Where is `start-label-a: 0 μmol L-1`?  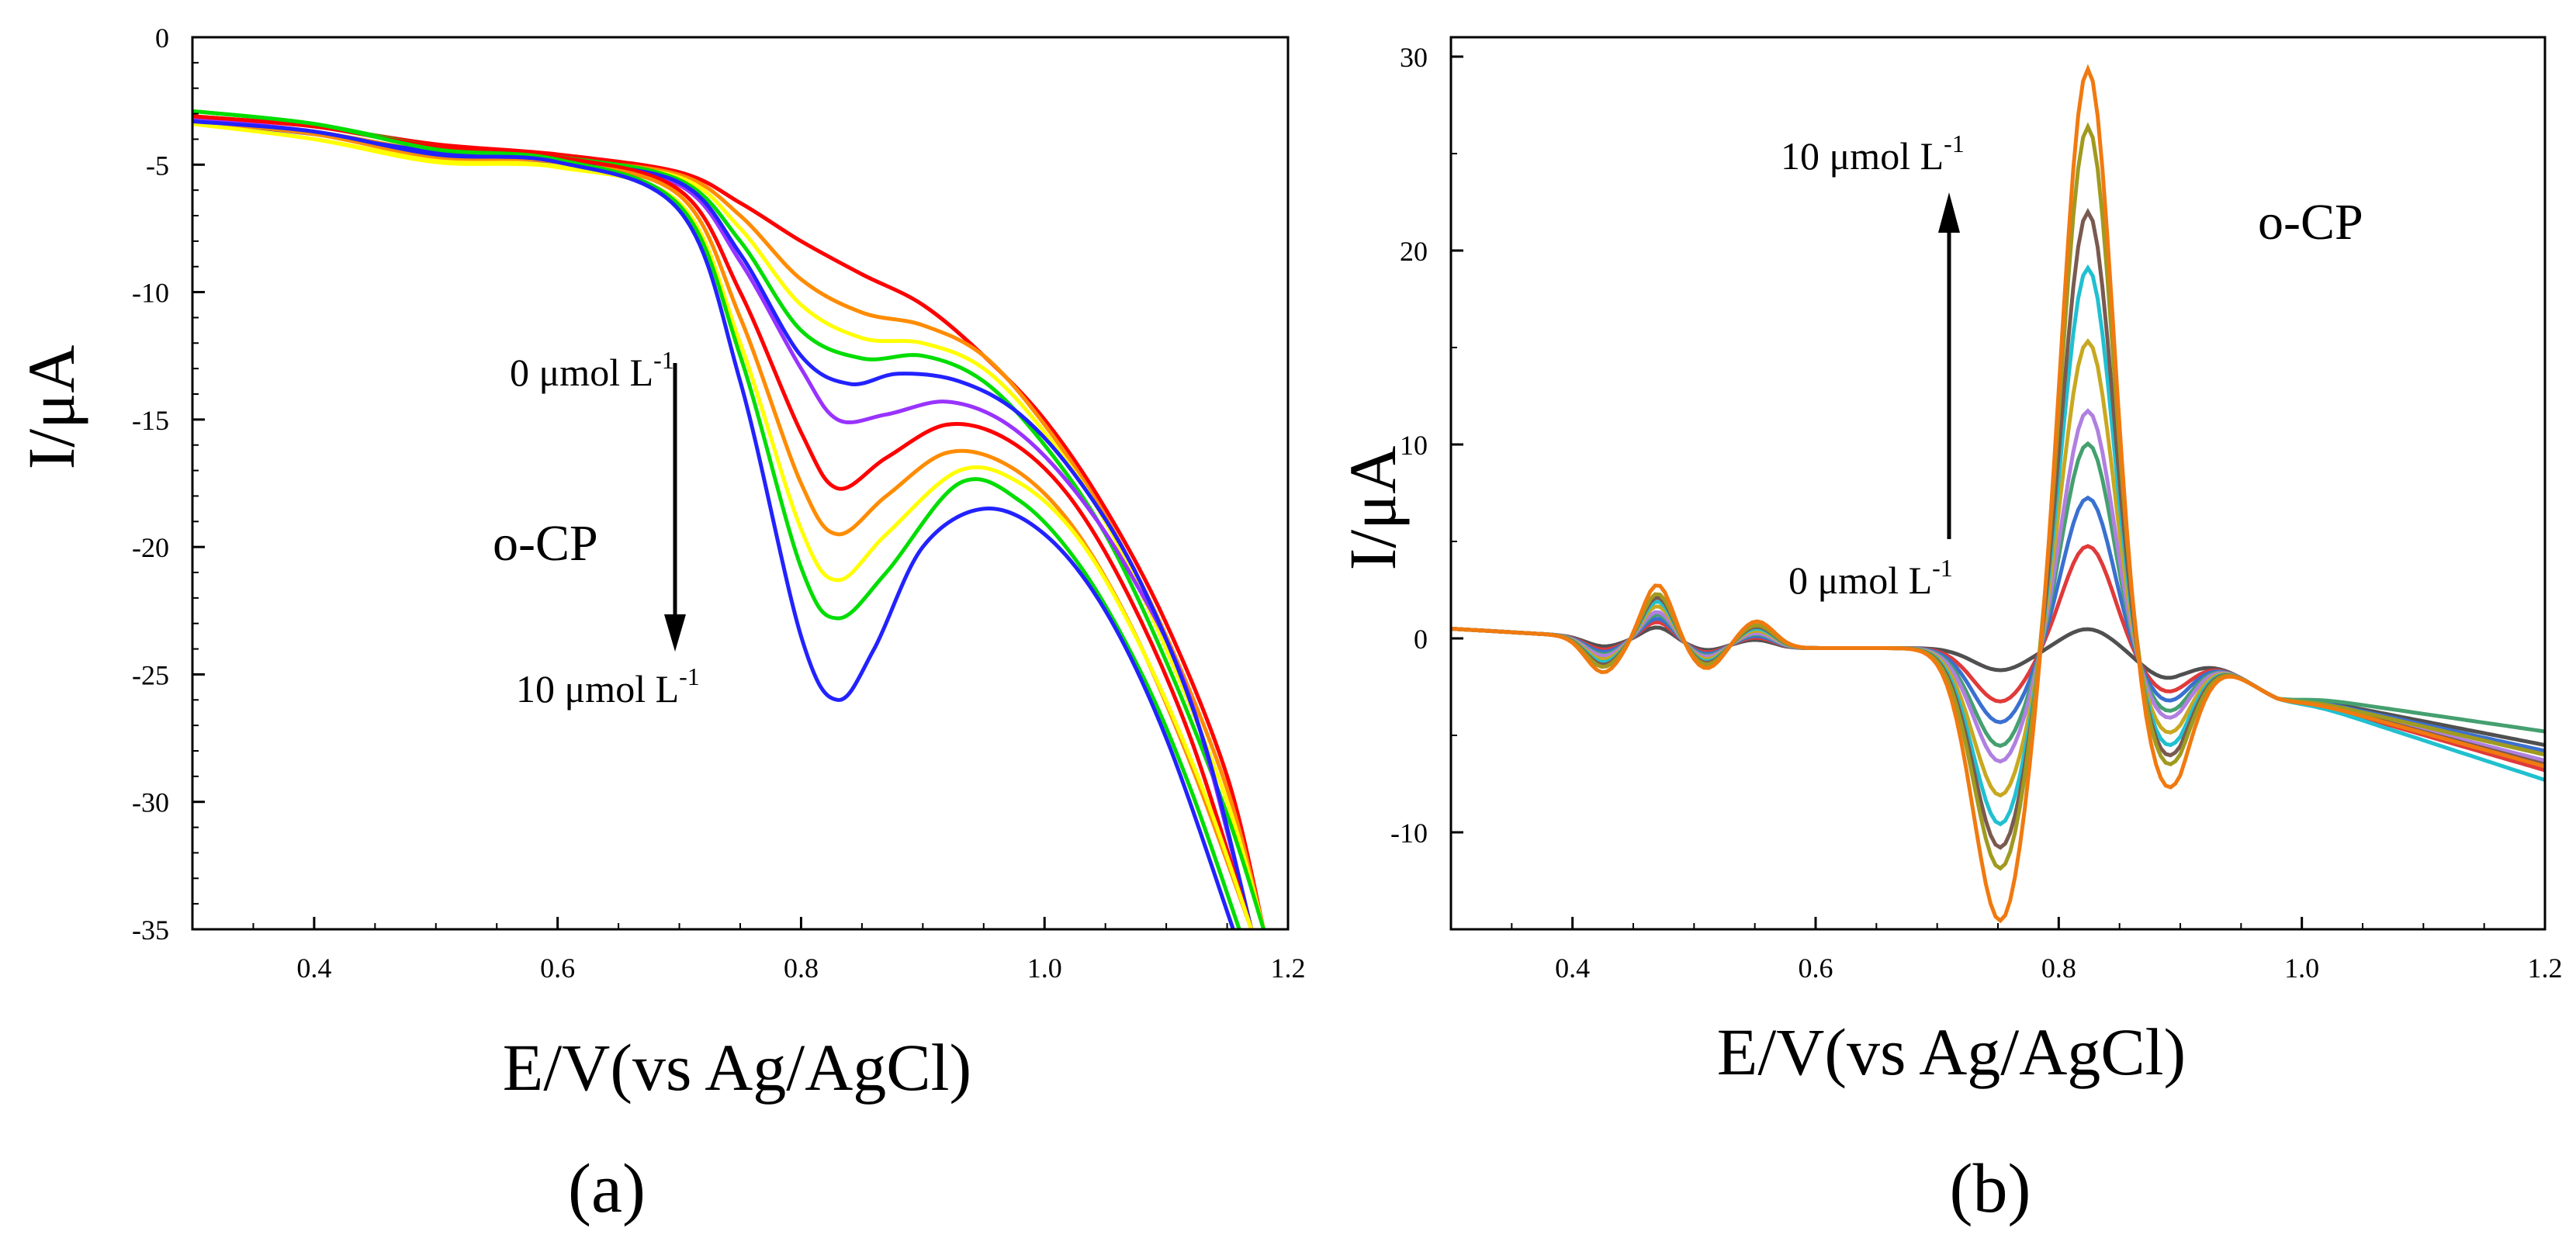
start-label-a: 0 μmol L-1 is located at coordinates (592, 370).